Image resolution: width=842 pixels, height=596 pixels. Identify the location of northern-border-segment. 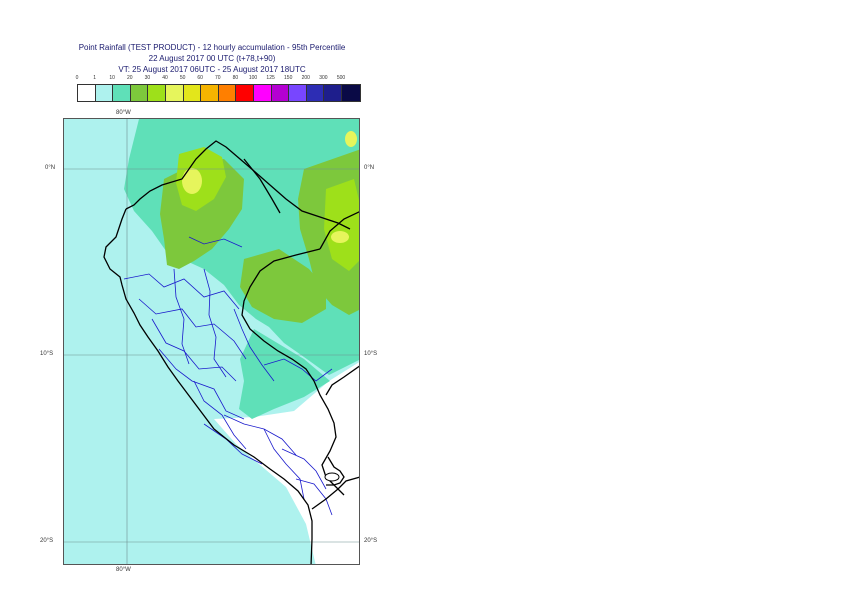
(262, 186).